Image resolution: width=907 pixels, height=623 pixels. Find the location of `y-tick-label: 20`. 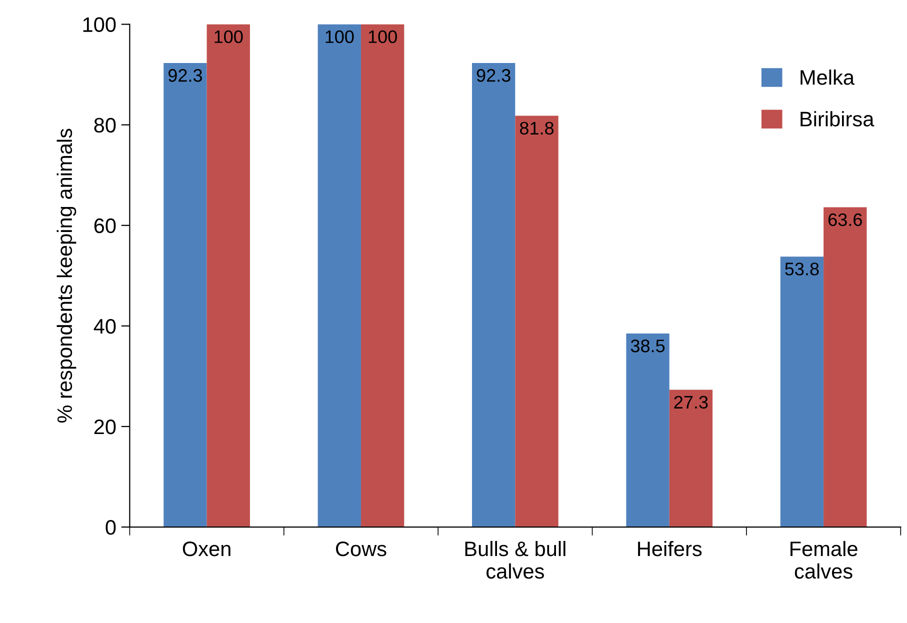

y-tick-label: 20 is located at coordinates (105, 427).